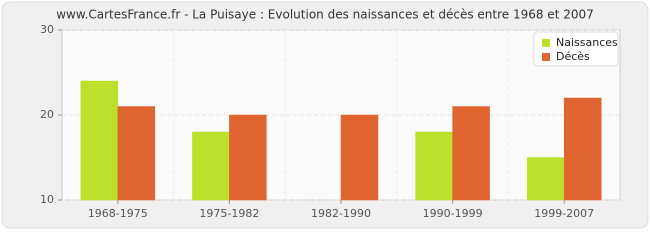 This screenshot has height=240, width=650. Describe the element at coordinates (47, 199) in the screenshot. I see `y-tick-label: 10` at that location.